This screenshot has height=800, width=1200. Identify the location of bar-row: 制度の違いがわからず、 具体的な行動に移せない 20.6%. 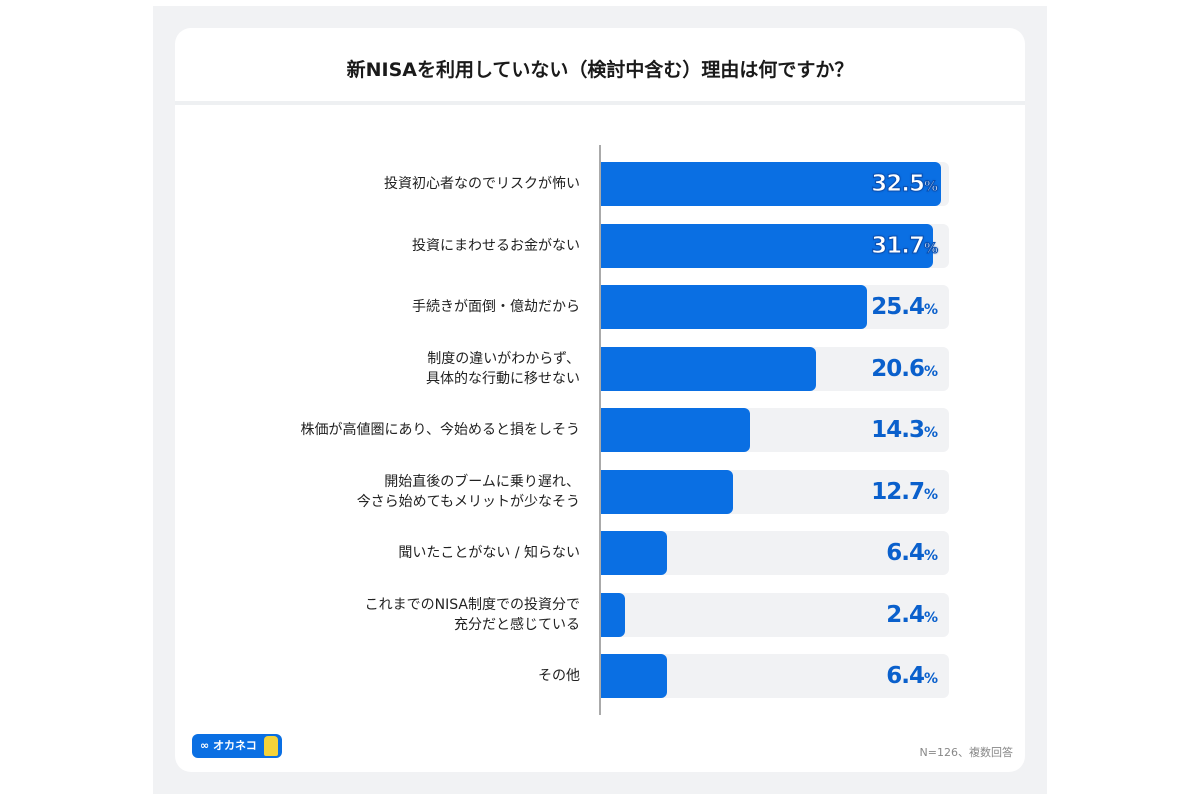
(600, 369).